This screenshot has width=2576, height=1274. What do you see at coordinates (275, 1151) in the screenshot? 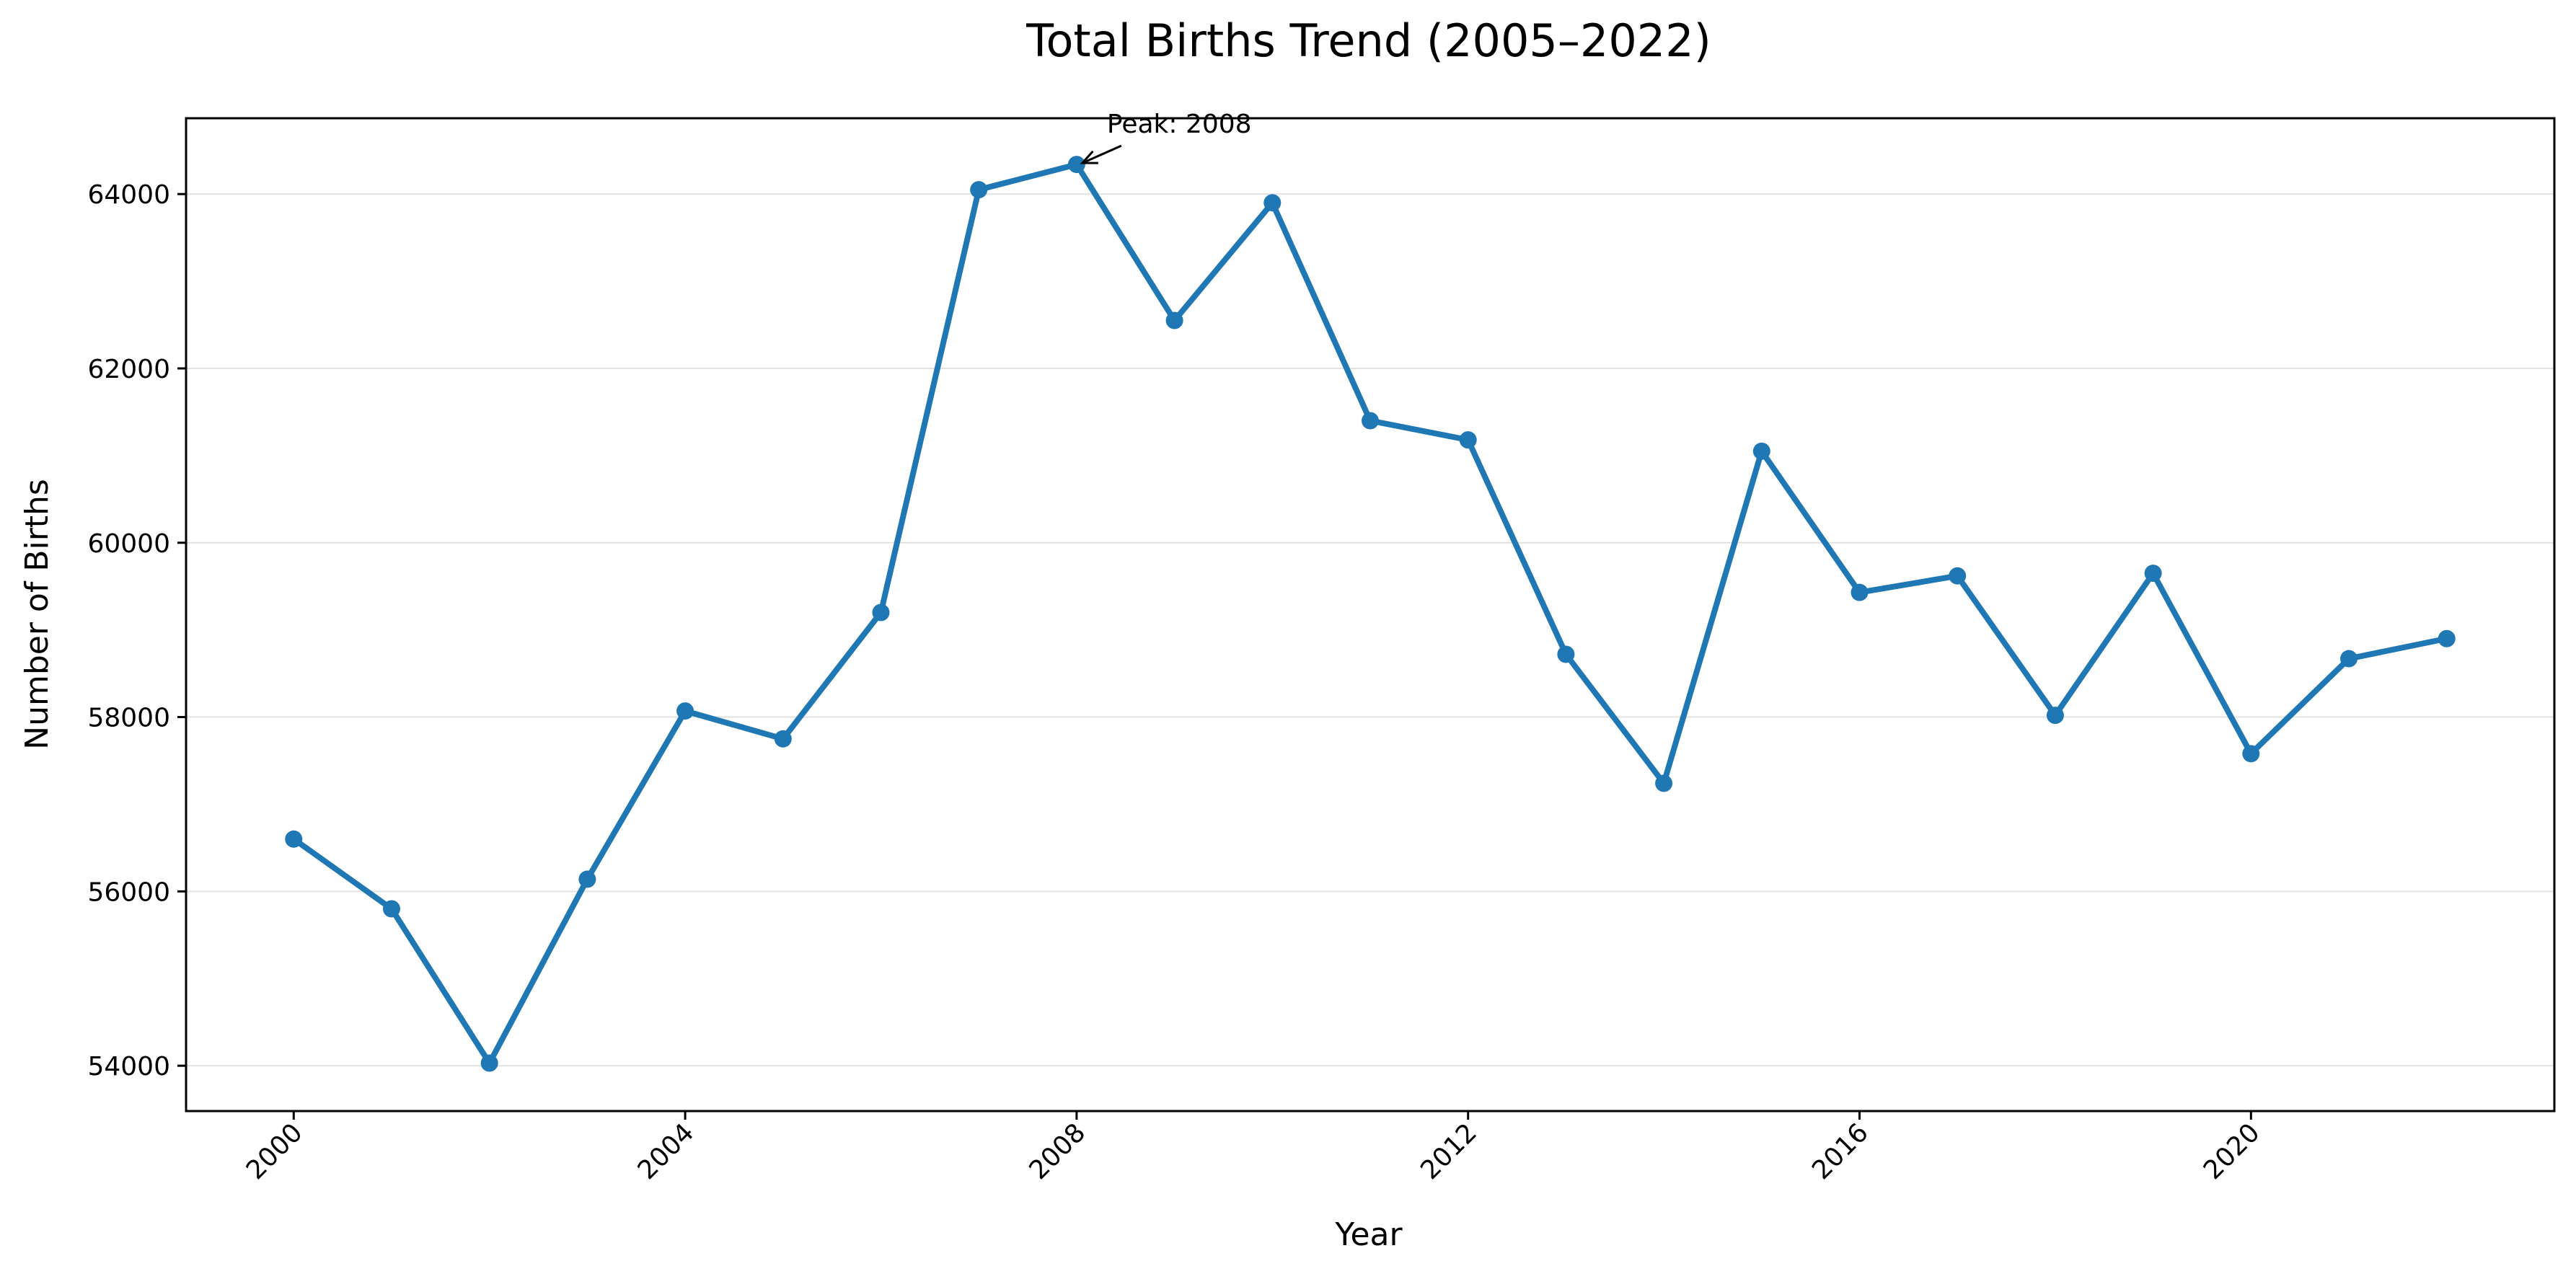
I see `x-tick-label: 2000` at bounding box center [275, 1151].